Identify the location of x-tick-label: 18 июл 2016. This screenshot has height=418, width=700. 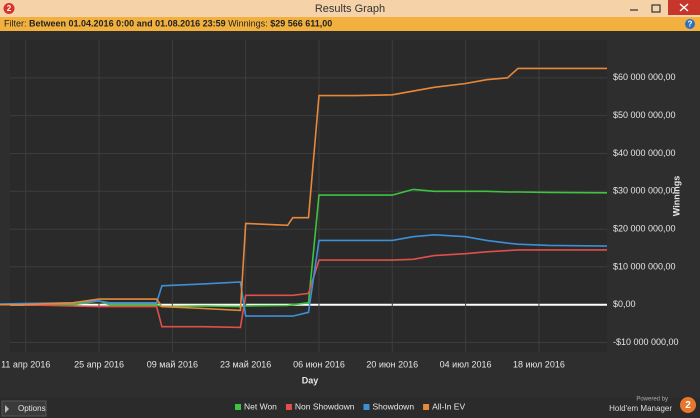
(539, 364).